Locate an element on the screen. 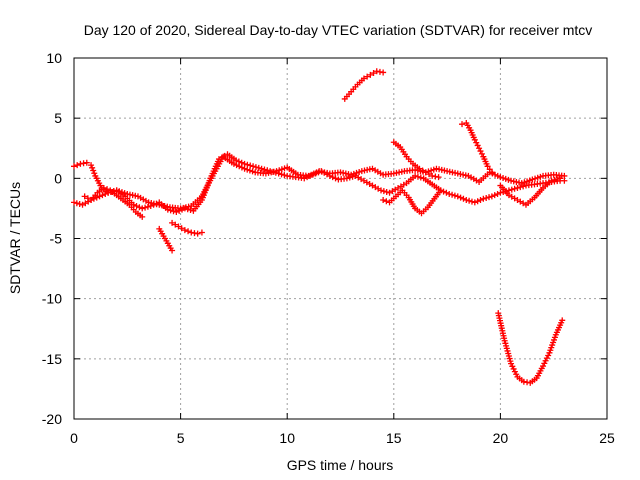 This screenshot has width=640, height=480. x-axis-label: GPS time / hours is located at coordinates (340, 465).